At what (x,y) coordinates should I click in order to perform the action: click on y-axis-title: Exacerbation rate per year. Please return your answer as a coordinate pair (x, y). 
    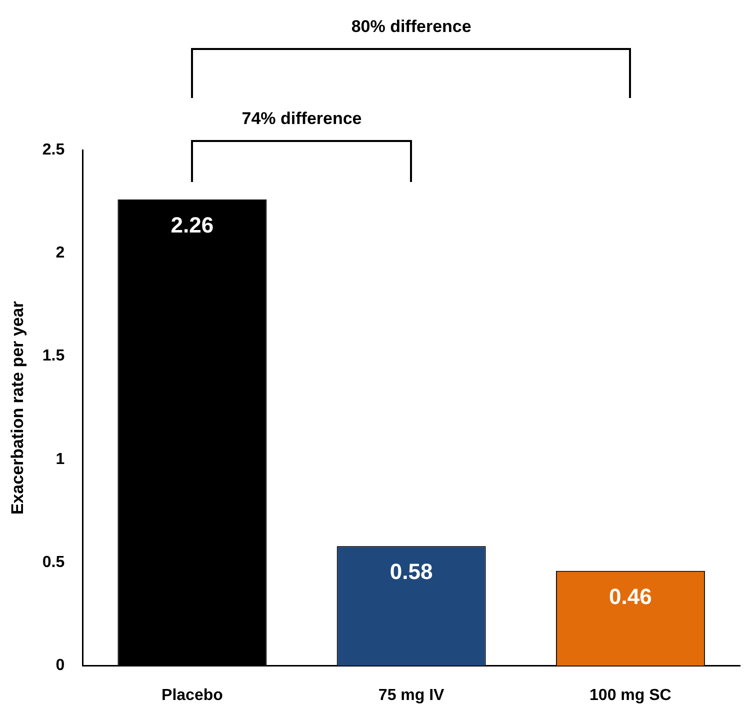
    Looking at the image, I should click on (17, 407).